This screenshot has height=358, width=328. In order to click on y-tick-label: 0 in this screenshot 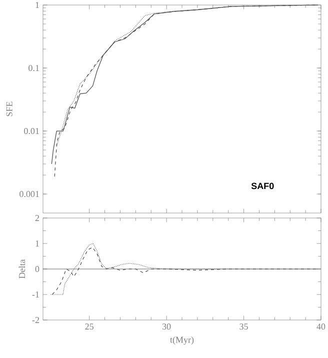, I will do `click(37, 269)`.